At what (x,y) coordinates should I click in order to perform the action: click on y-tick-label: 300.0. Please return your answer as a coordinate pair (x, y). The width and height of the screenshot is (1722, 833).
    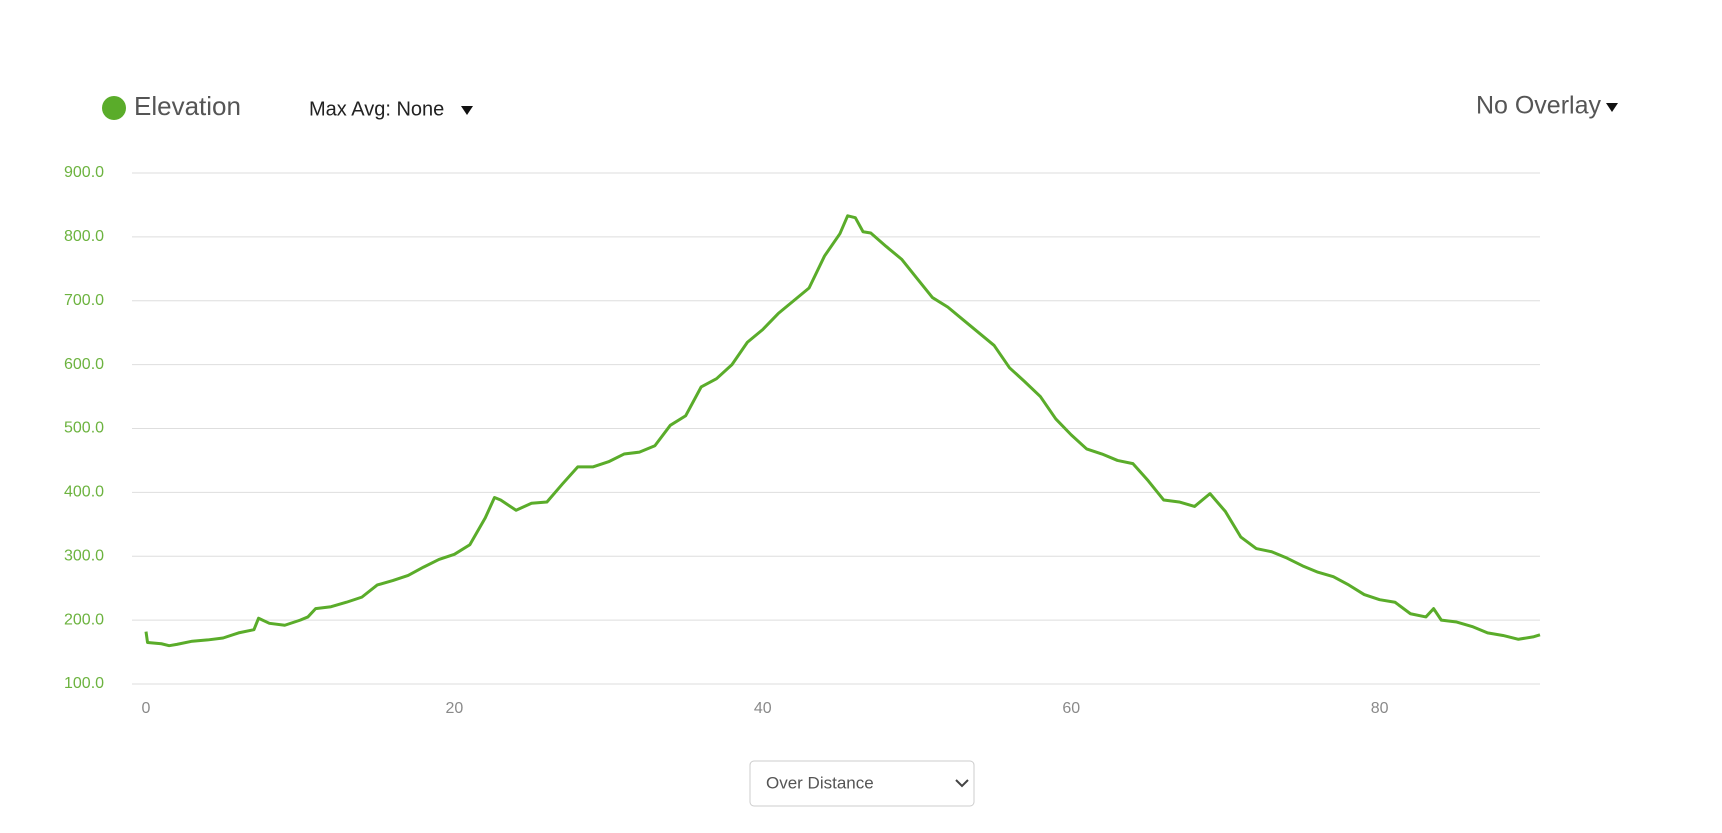
    Looking at the image, I should click on (84, 555).